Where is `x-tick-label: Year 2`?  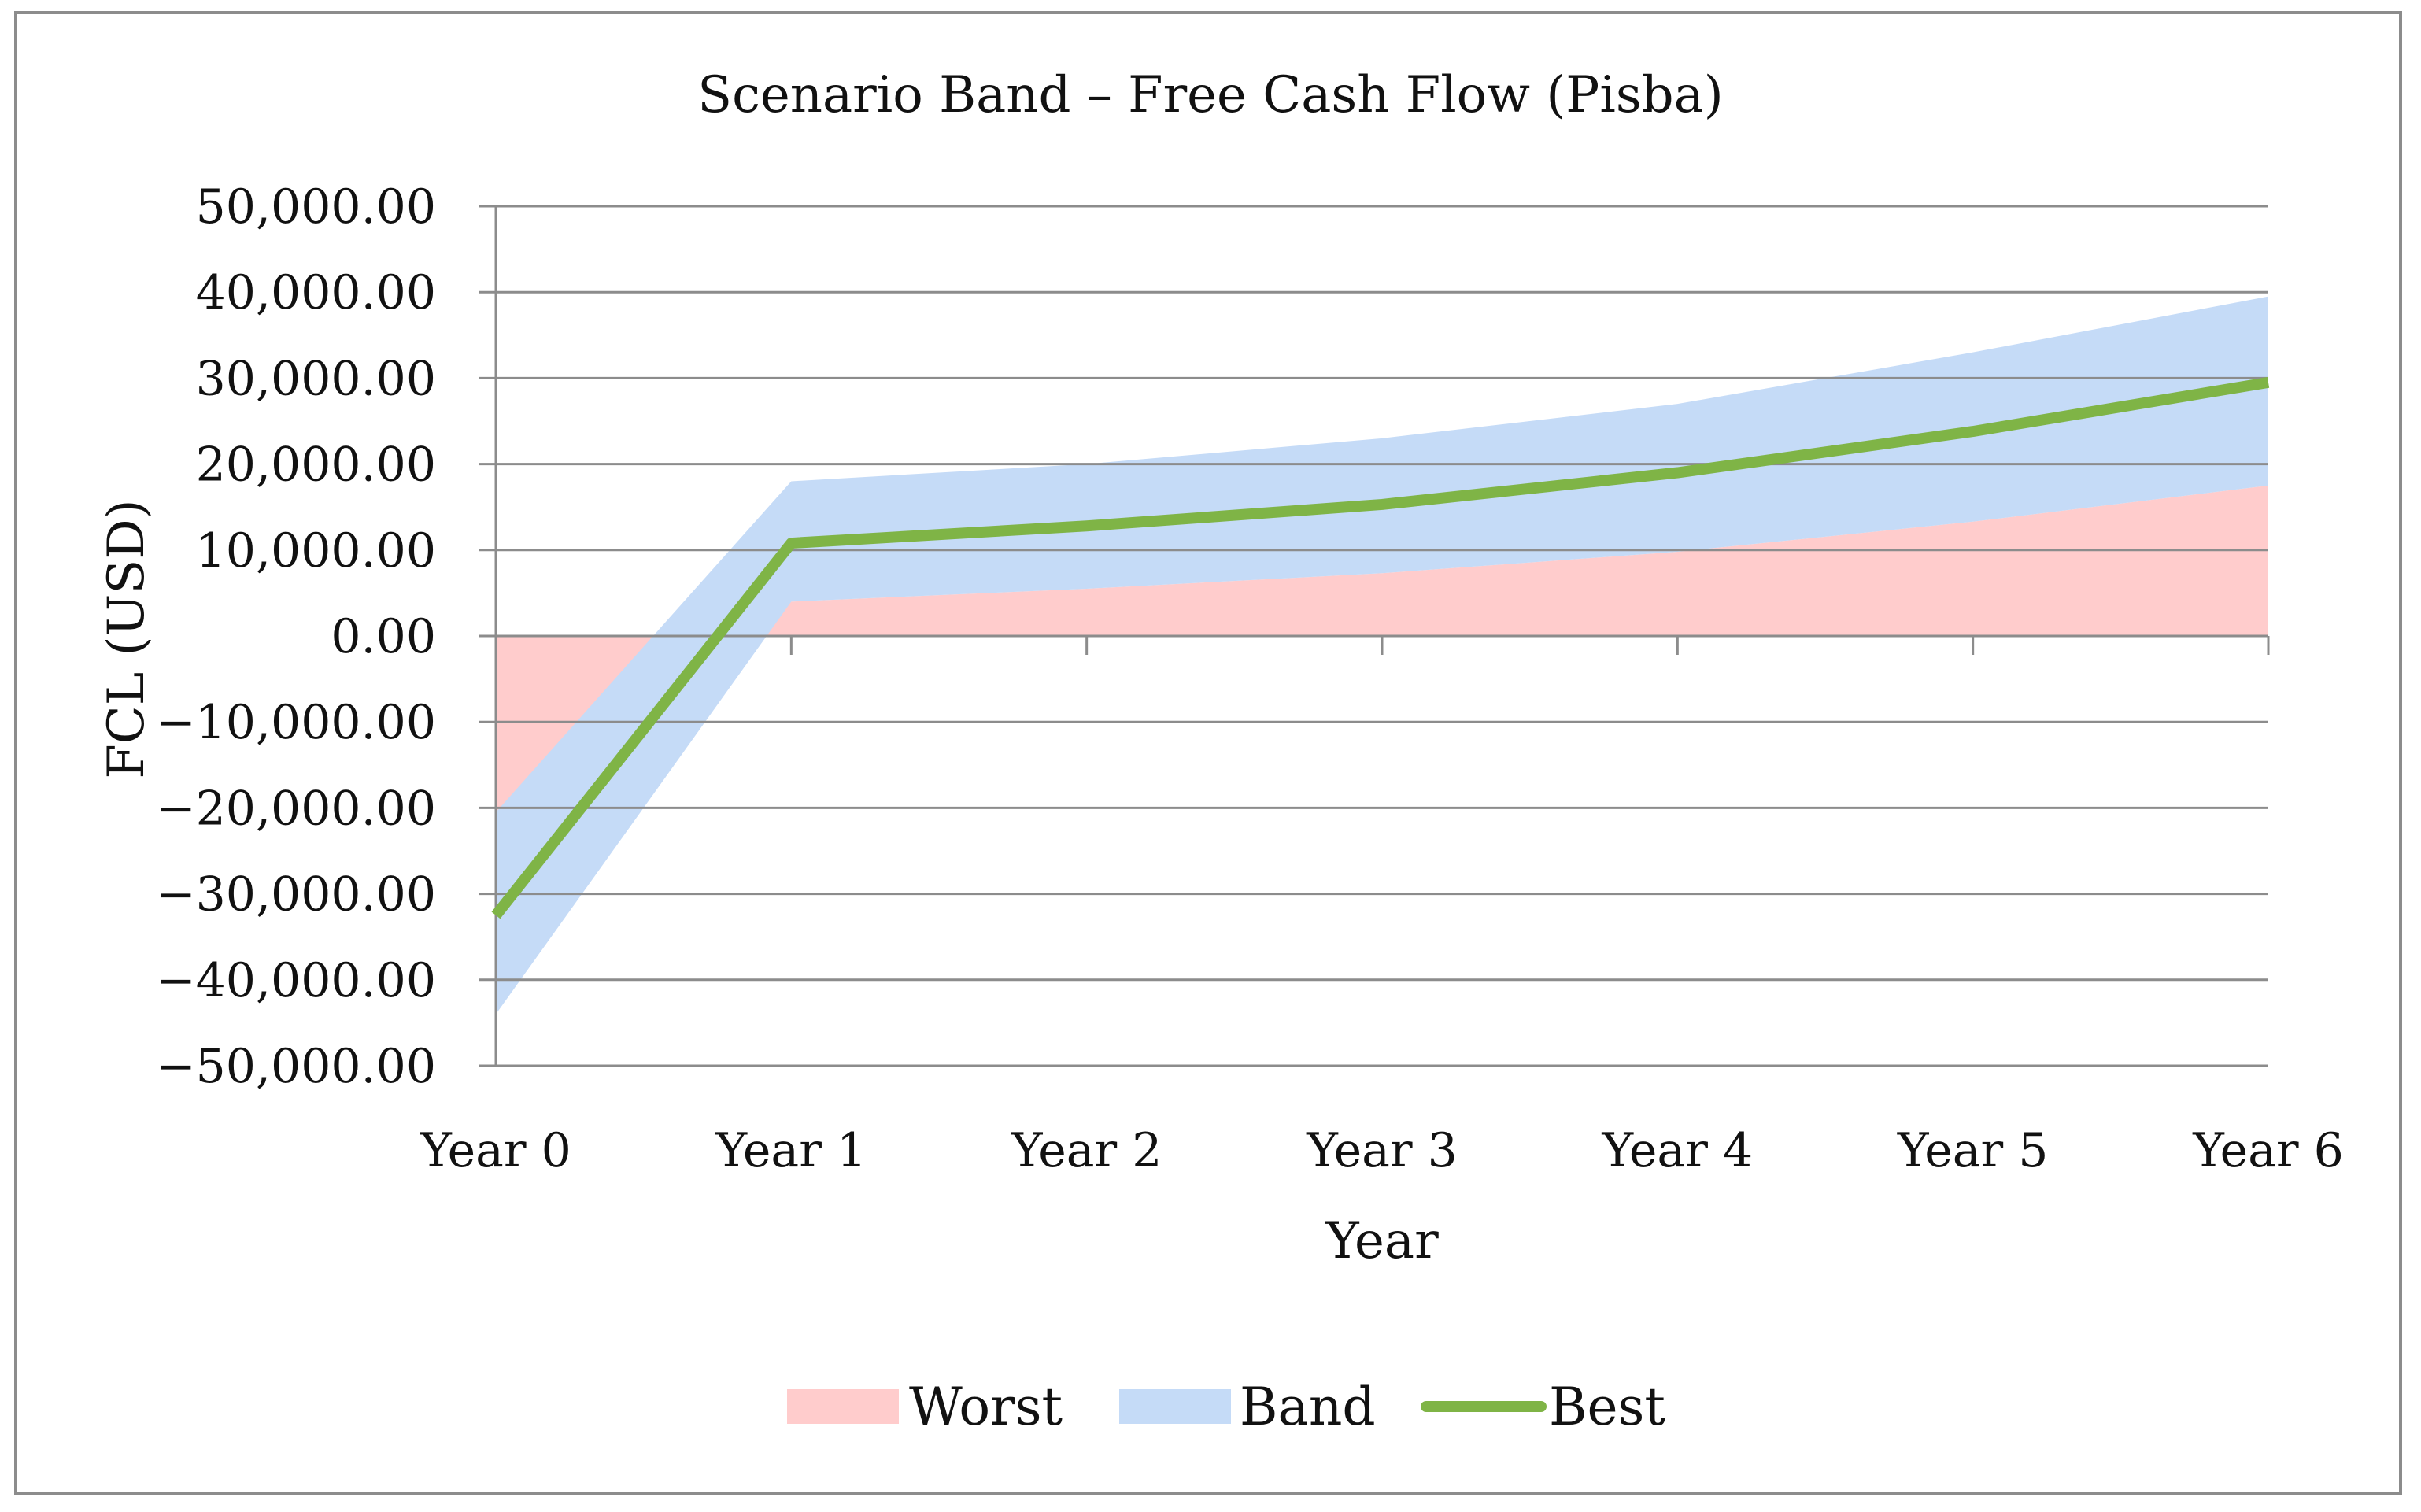
x-tick-label: Year 2 is located at coordinates (1086, 1150).